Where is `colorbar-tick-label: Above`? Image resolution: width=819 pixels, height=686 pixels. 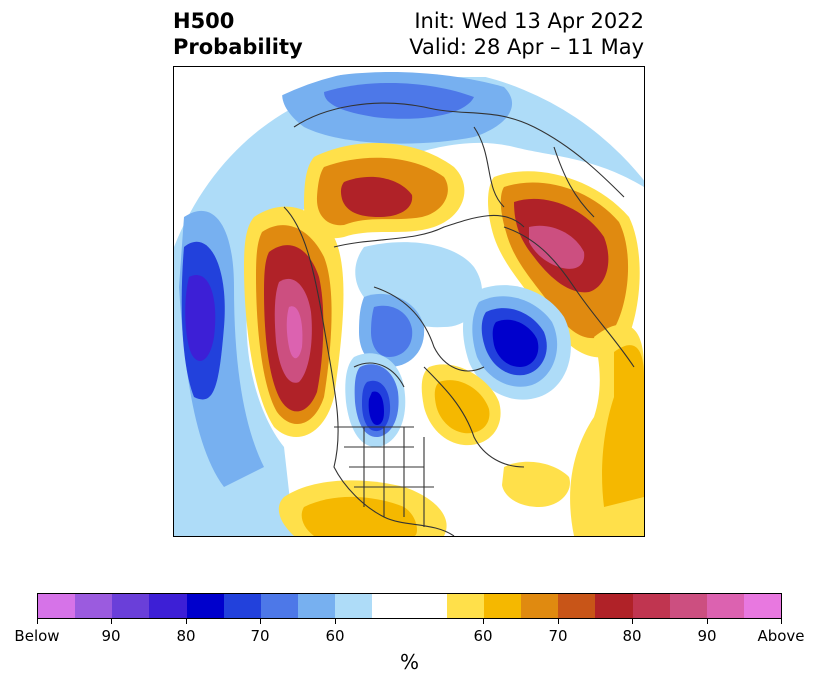
colorbar-tick-label: Above is located at coordinates (781, 636).